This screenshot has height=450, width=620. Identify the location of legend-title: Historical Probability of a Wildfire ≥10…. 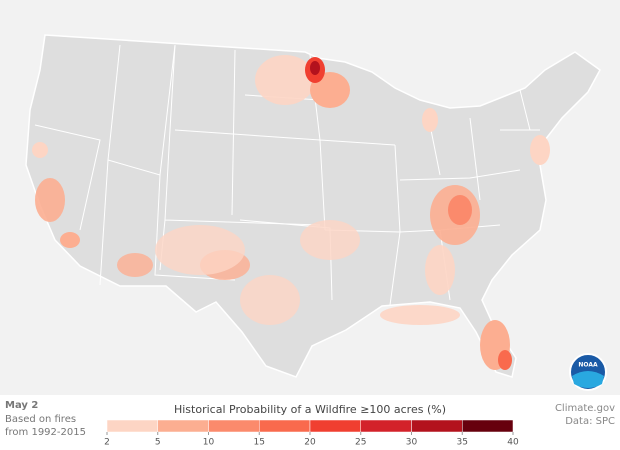
(310, 409).